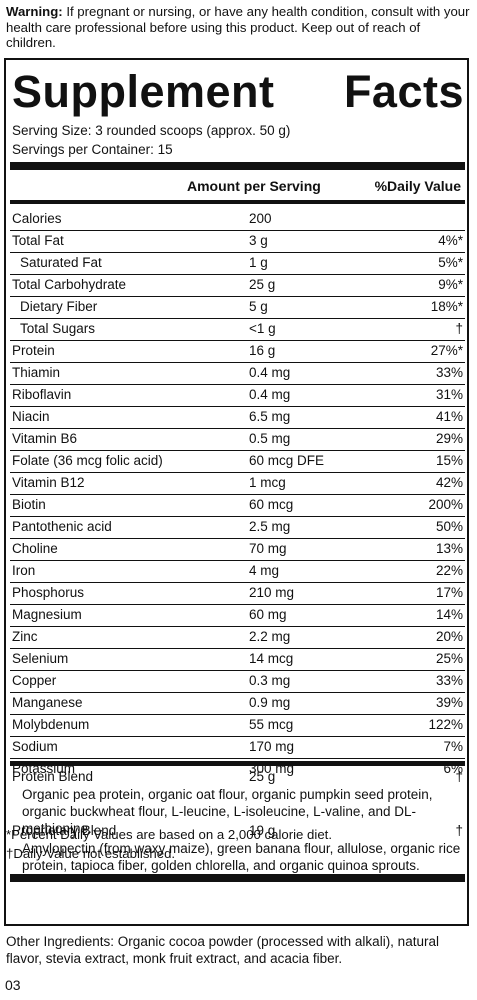 Image resolution: width=477 pixels, height=1000 pixels. Describe the element at coordinates (237, 594) in the screenshot. I see `nutrient-row: Phosphorus 210 mg 17%` at that location.